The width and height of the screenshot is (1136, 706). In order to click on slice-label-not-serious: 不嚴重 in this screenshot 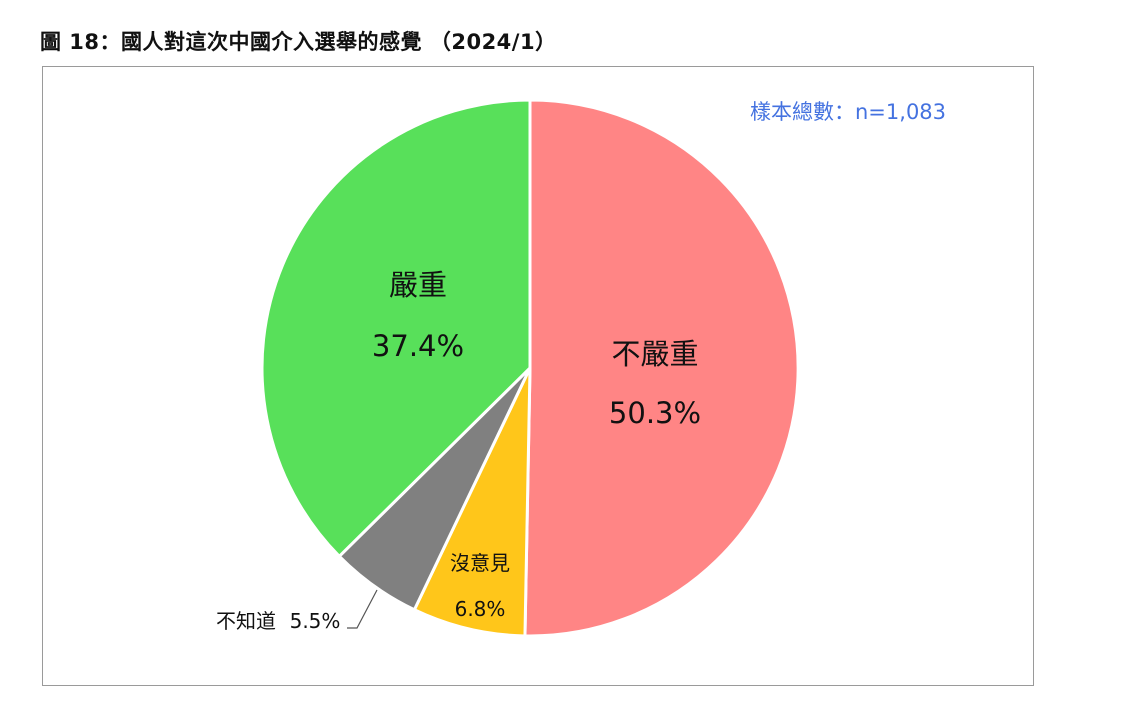, I will do `click(654, 354)`.